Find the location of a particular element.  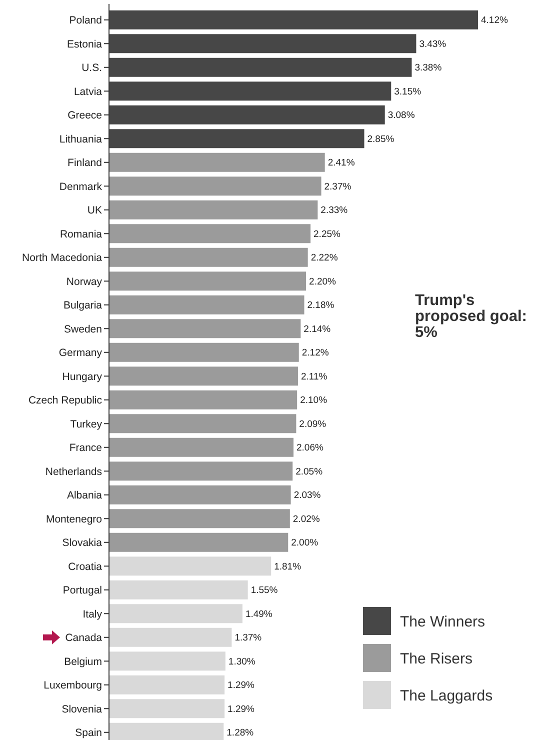

y-tick-label: Estonia is located at coordinates (84, 44).